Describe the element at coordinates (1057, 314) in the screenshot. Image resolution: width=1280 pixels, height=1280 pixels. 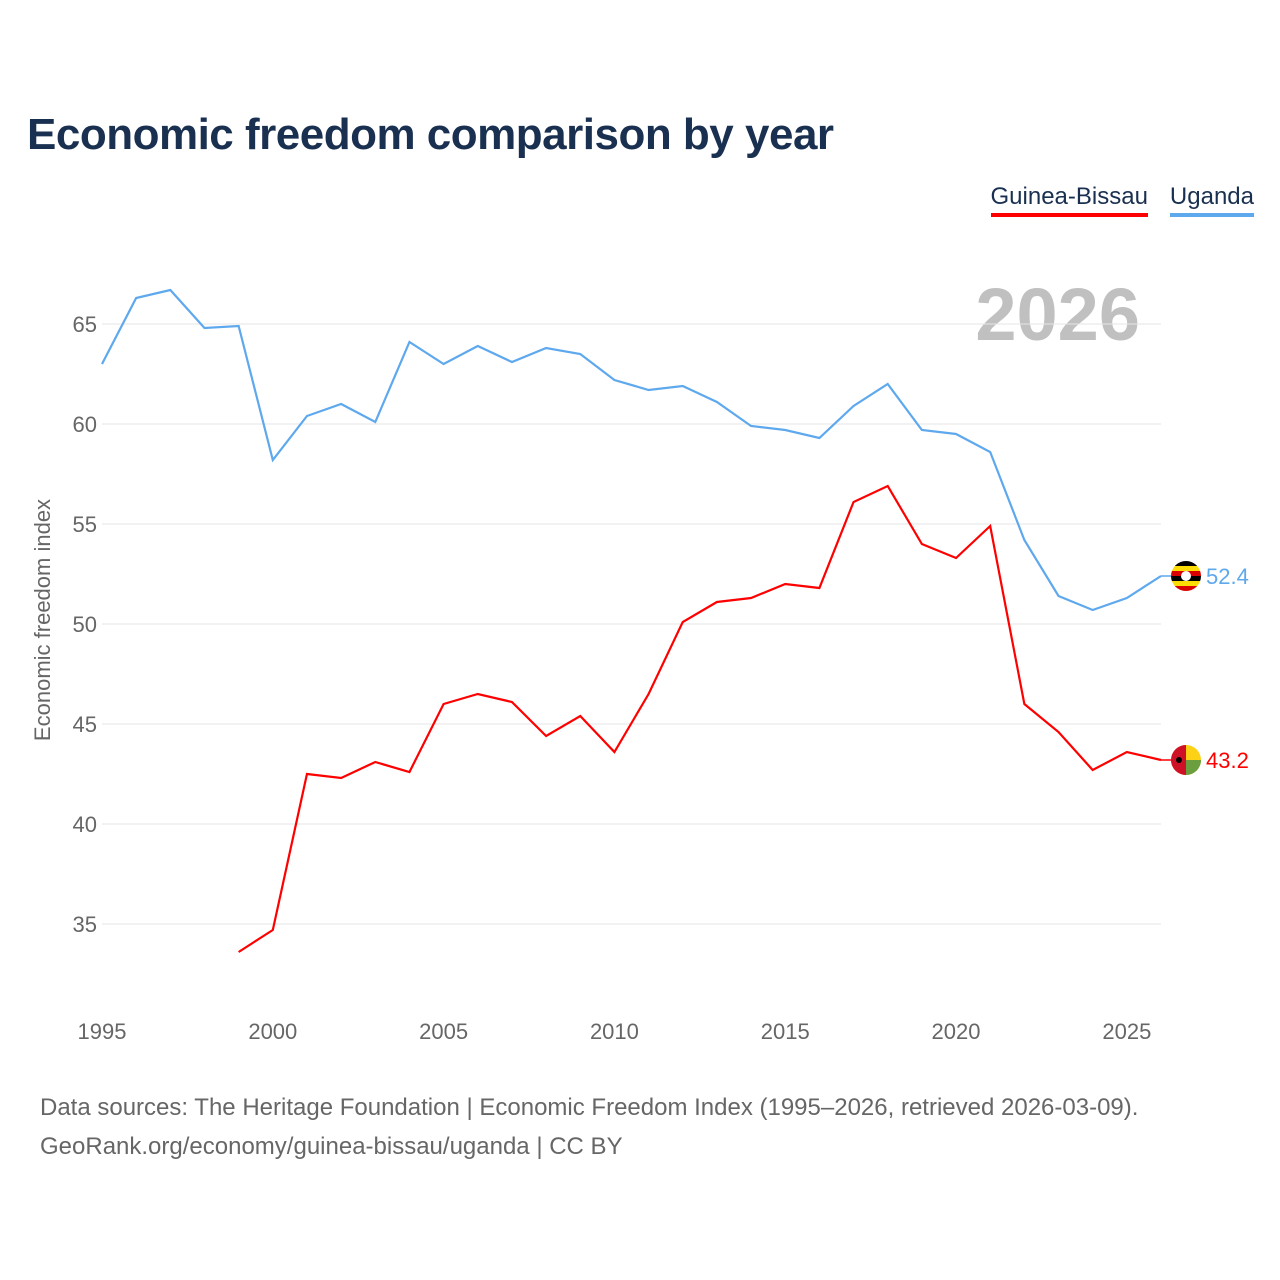
I see `year-watermark: 2026` at that location.